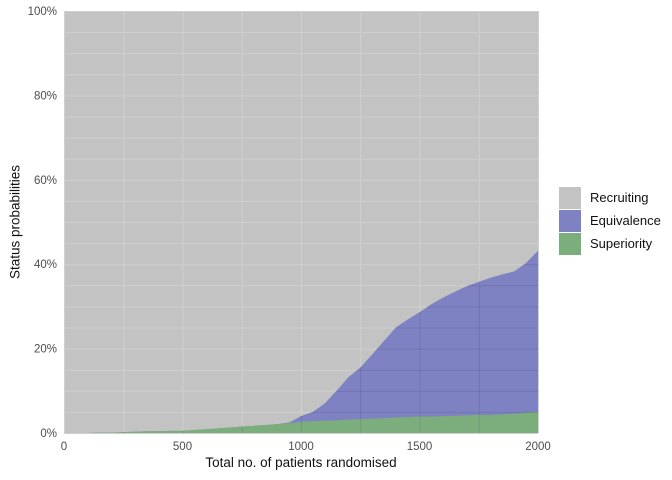  What do you see at coordinates (625, 220) in the screenshot?
I see `legend-label-equivalence: Equivalence` at bounding box center [625, 220].